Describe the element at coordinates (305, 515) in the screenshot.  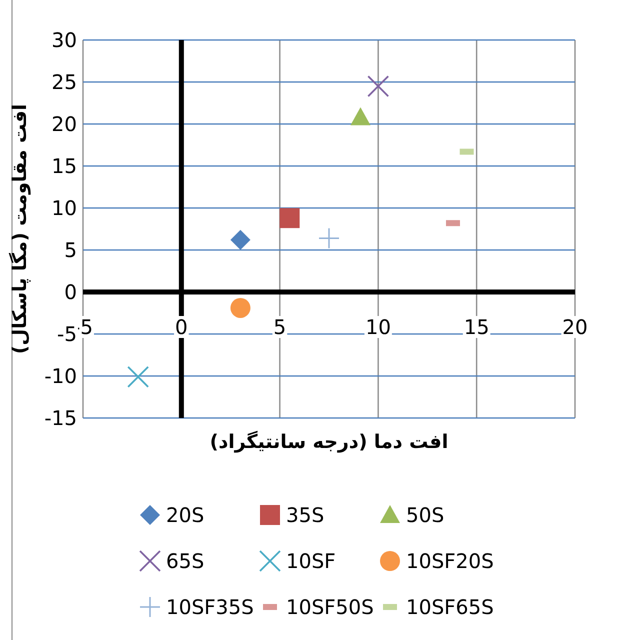
I see `legend-label: 35S` at that location.